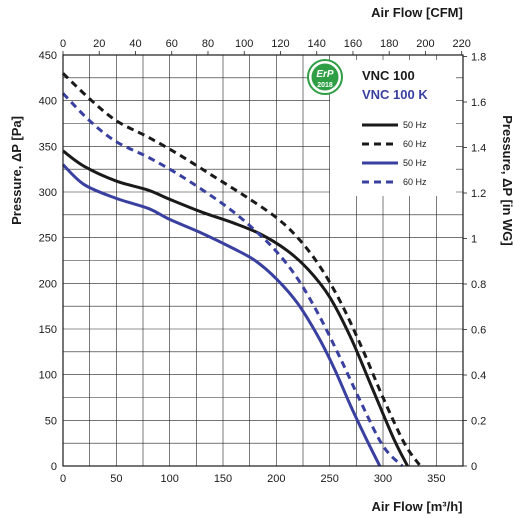  Describe the element at coordinates (135, 44) in the screenshot. I see `top-tick-label: 40` at that location.